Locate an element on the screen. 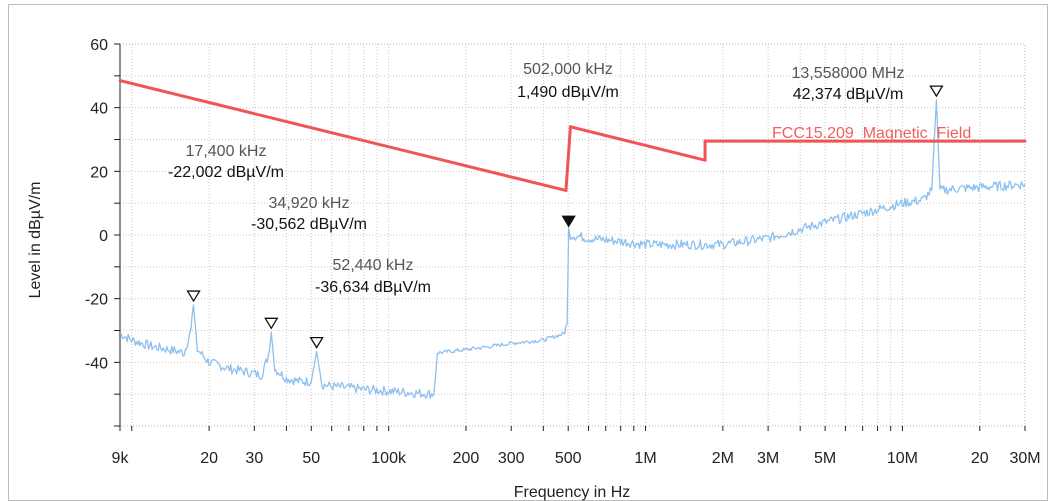 Image resolution: width=1057 pixels, height=501 pixels. x-tick-label: 10M is located at coordinates (902, 458).